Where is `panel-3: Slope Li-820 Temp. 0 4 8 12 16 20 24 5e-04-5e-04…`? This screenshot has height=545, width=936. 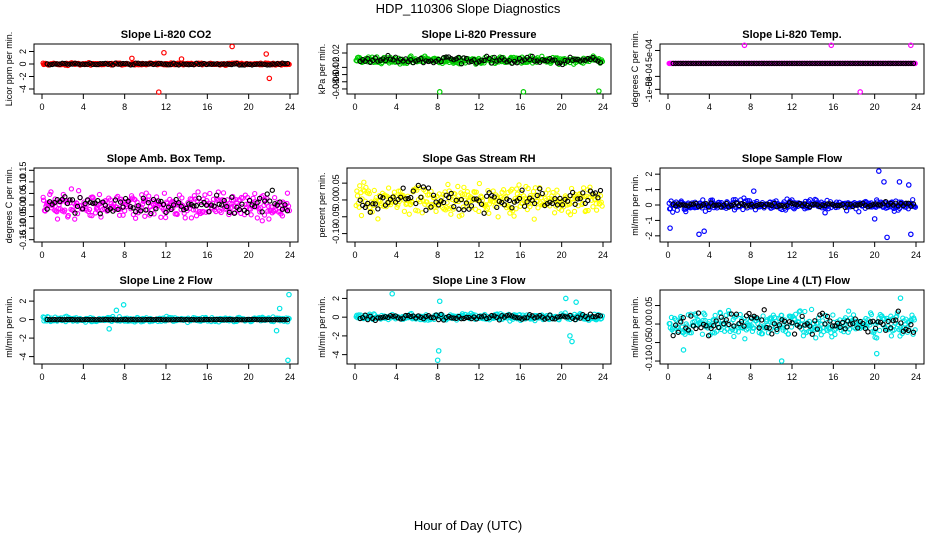 panel-3: Slope Li-820 Temp. 0 4 8 12 16 20 24 5e-04-5e-04… is located at coordinates (777, 70).